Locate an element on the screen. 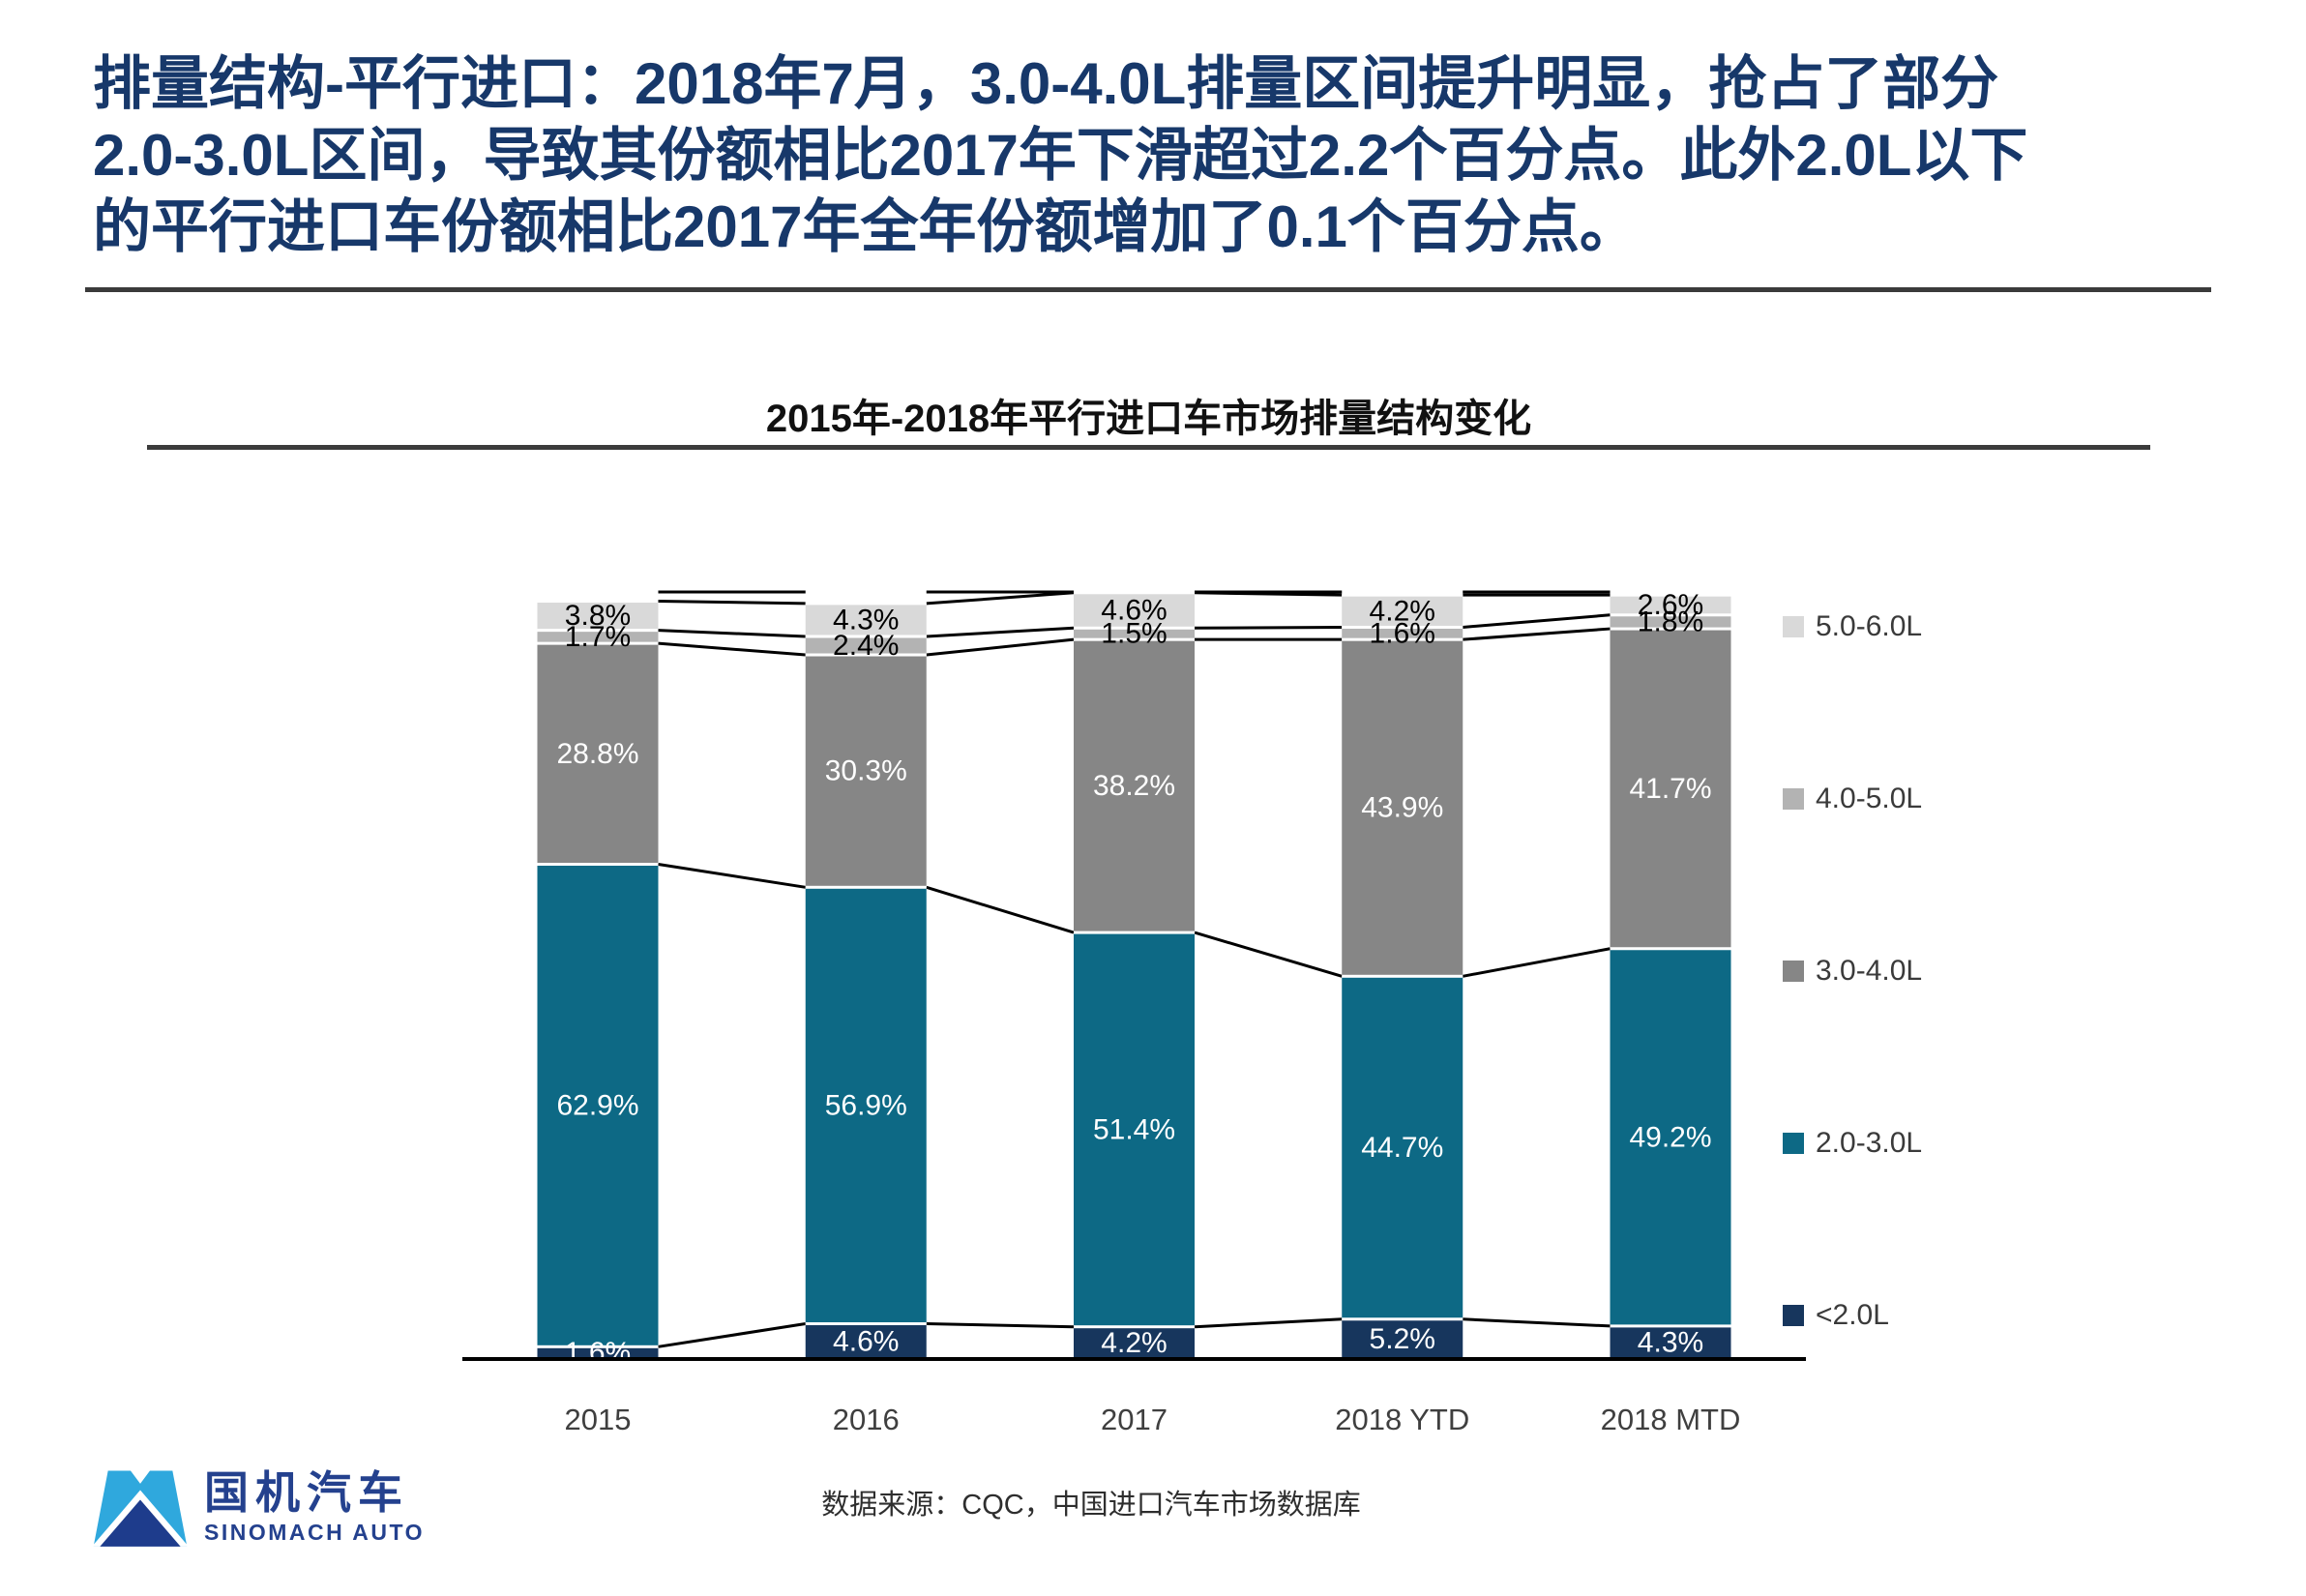  segment-label: 4.6% is located at coordinates (866, 1341).